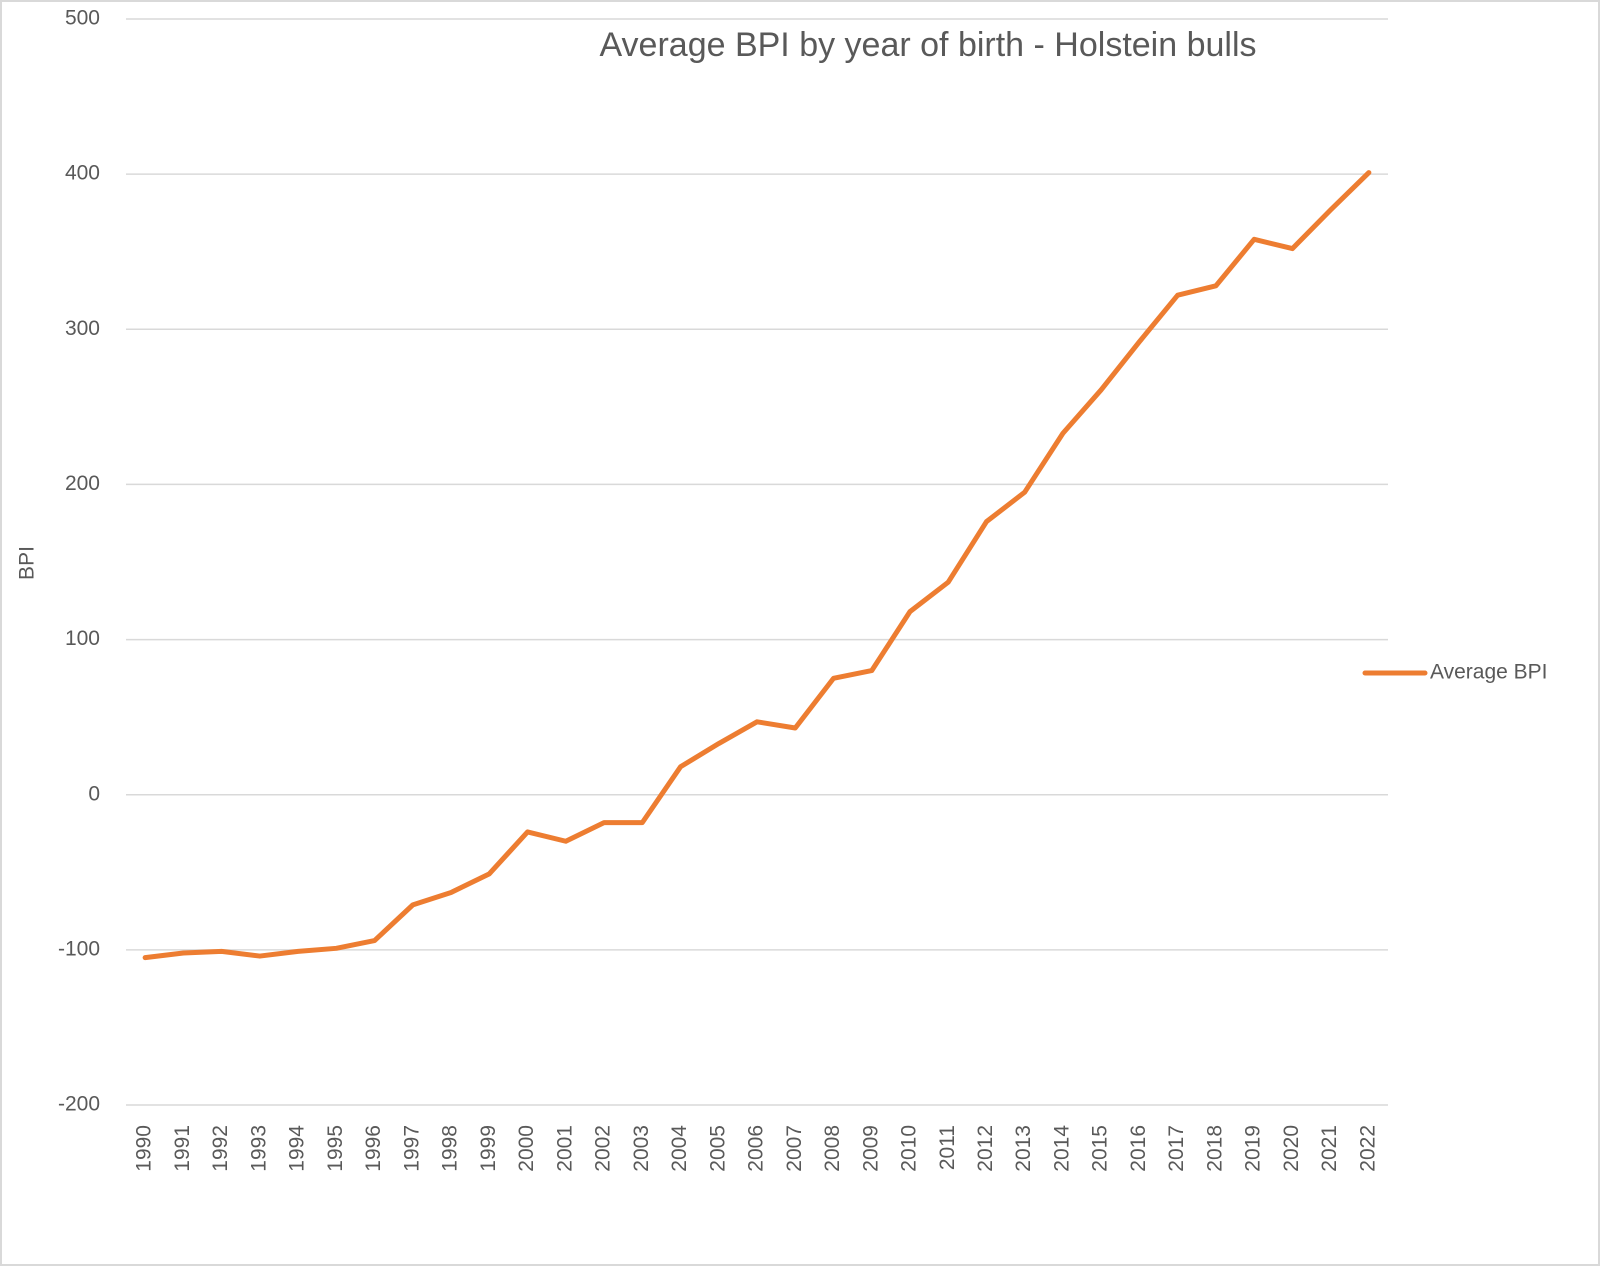  What do you see at coordinates (1253, 1148) in the screenshot?
I see `x-tick-label: 2019` at bounding box center [1253, 1148].